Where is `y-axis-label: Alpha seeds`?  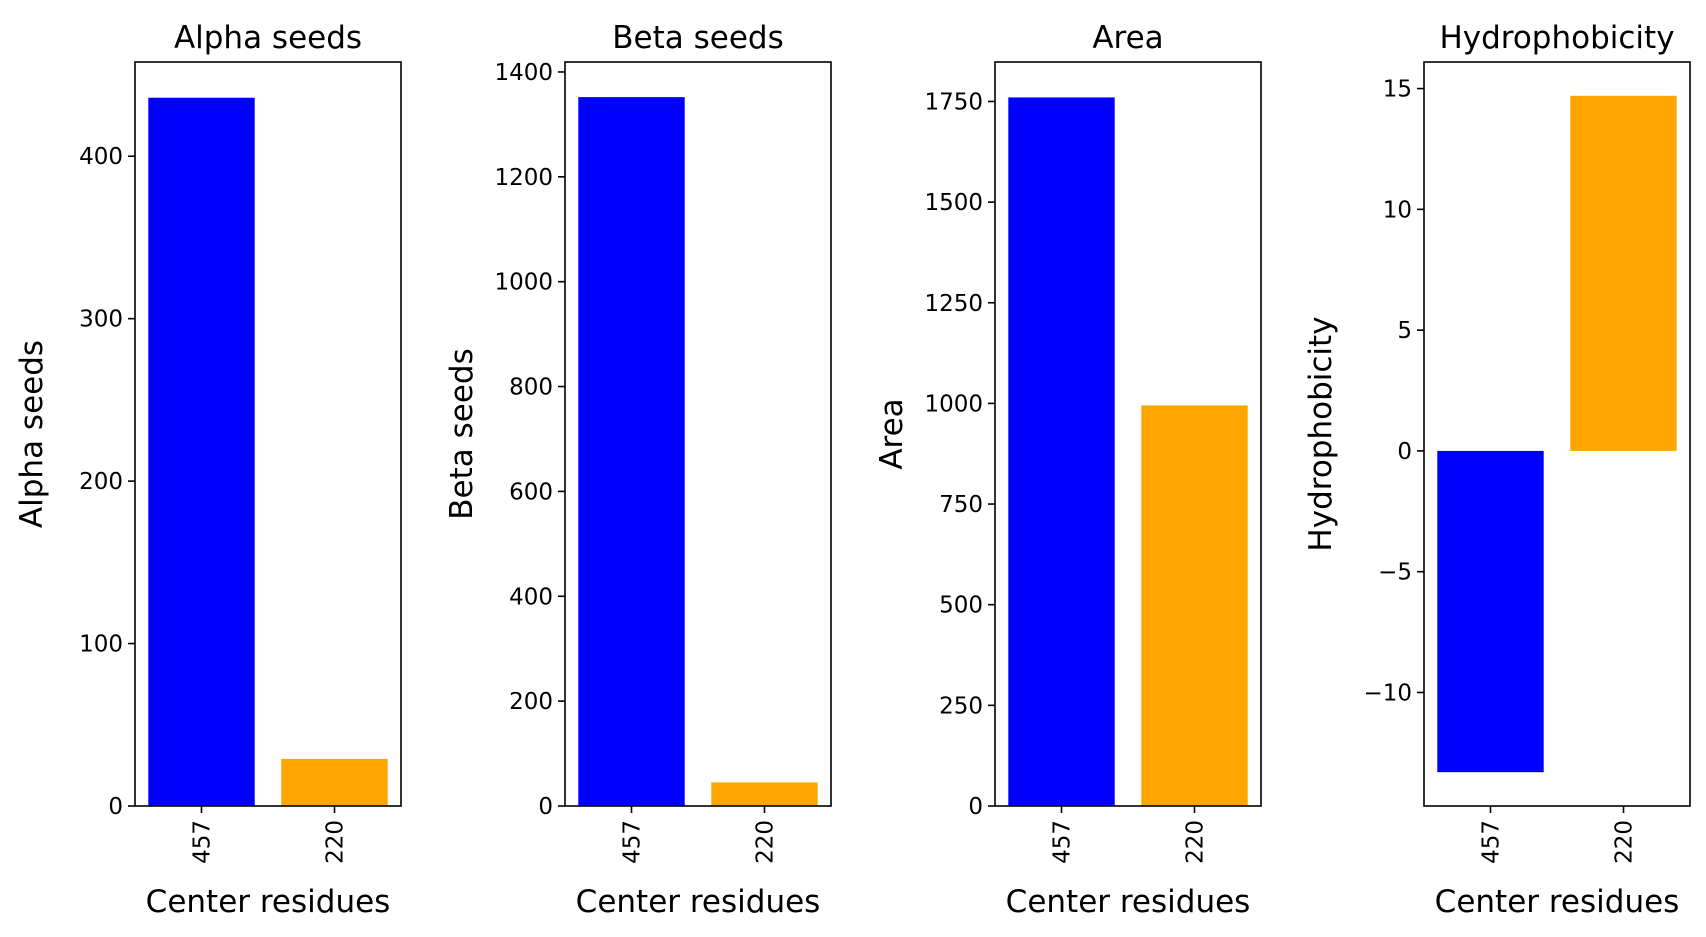 y-axis-label: Alpha seeds is located at coordinates (32, 434).